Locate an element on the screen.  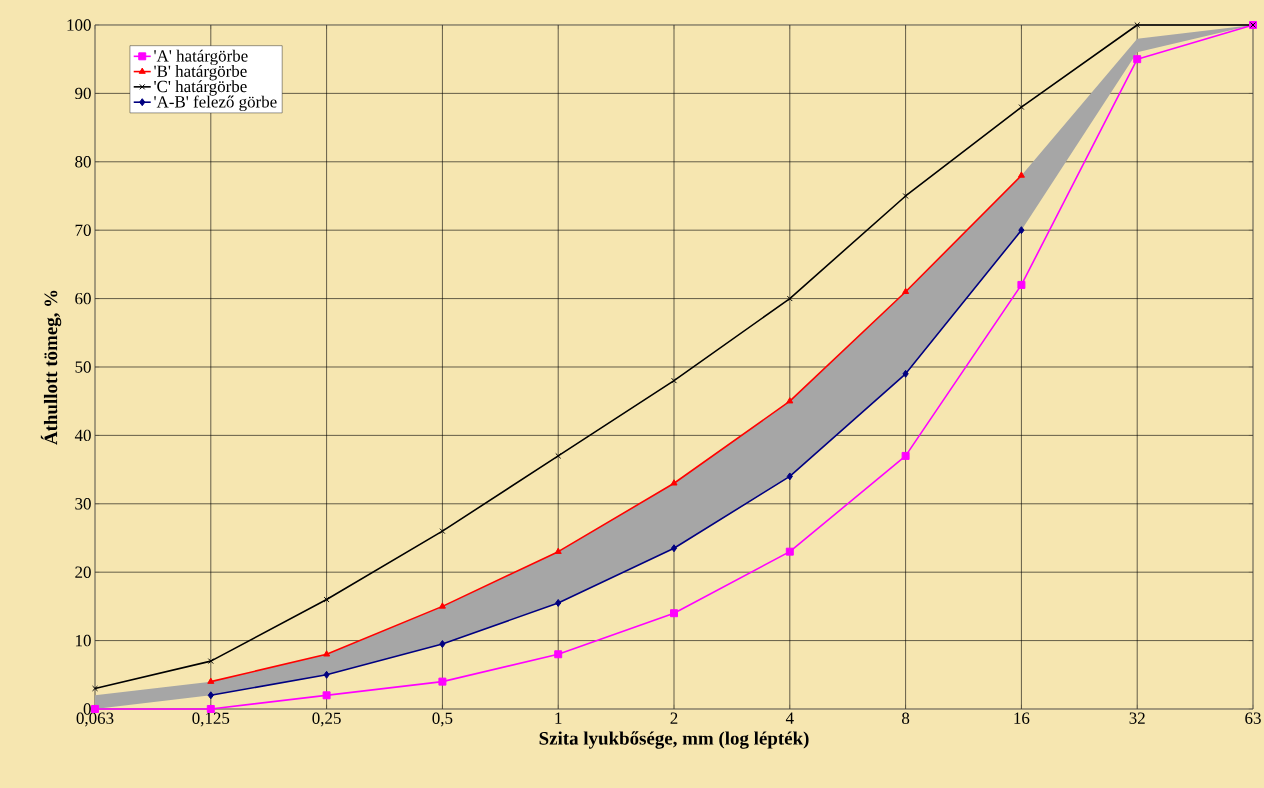
y-tick-label: 80 is located at coordinates (83, 162).